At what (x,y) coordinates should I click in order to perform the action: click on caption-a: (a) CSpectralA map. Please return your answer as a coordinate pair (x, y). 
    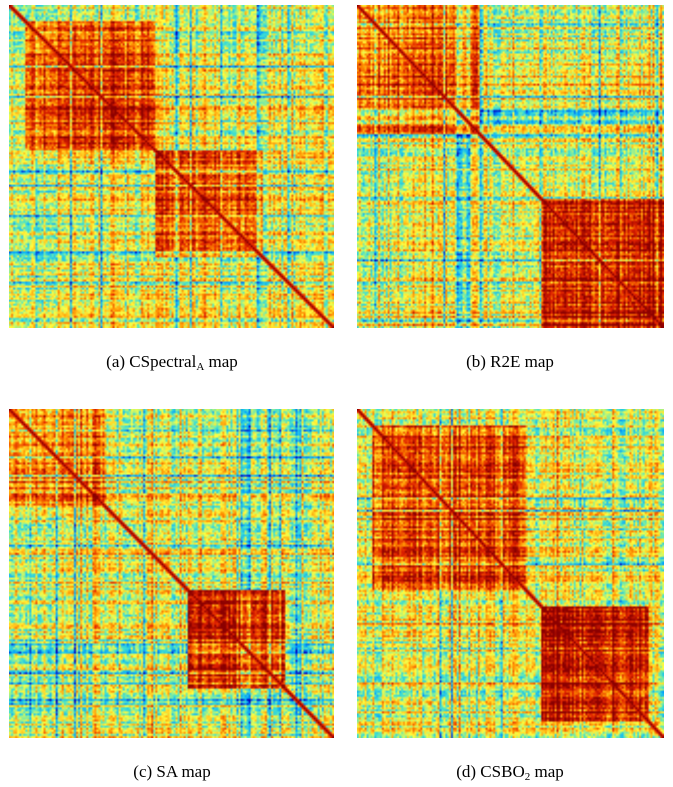
    Looking at the image, I should click on (172, 362).